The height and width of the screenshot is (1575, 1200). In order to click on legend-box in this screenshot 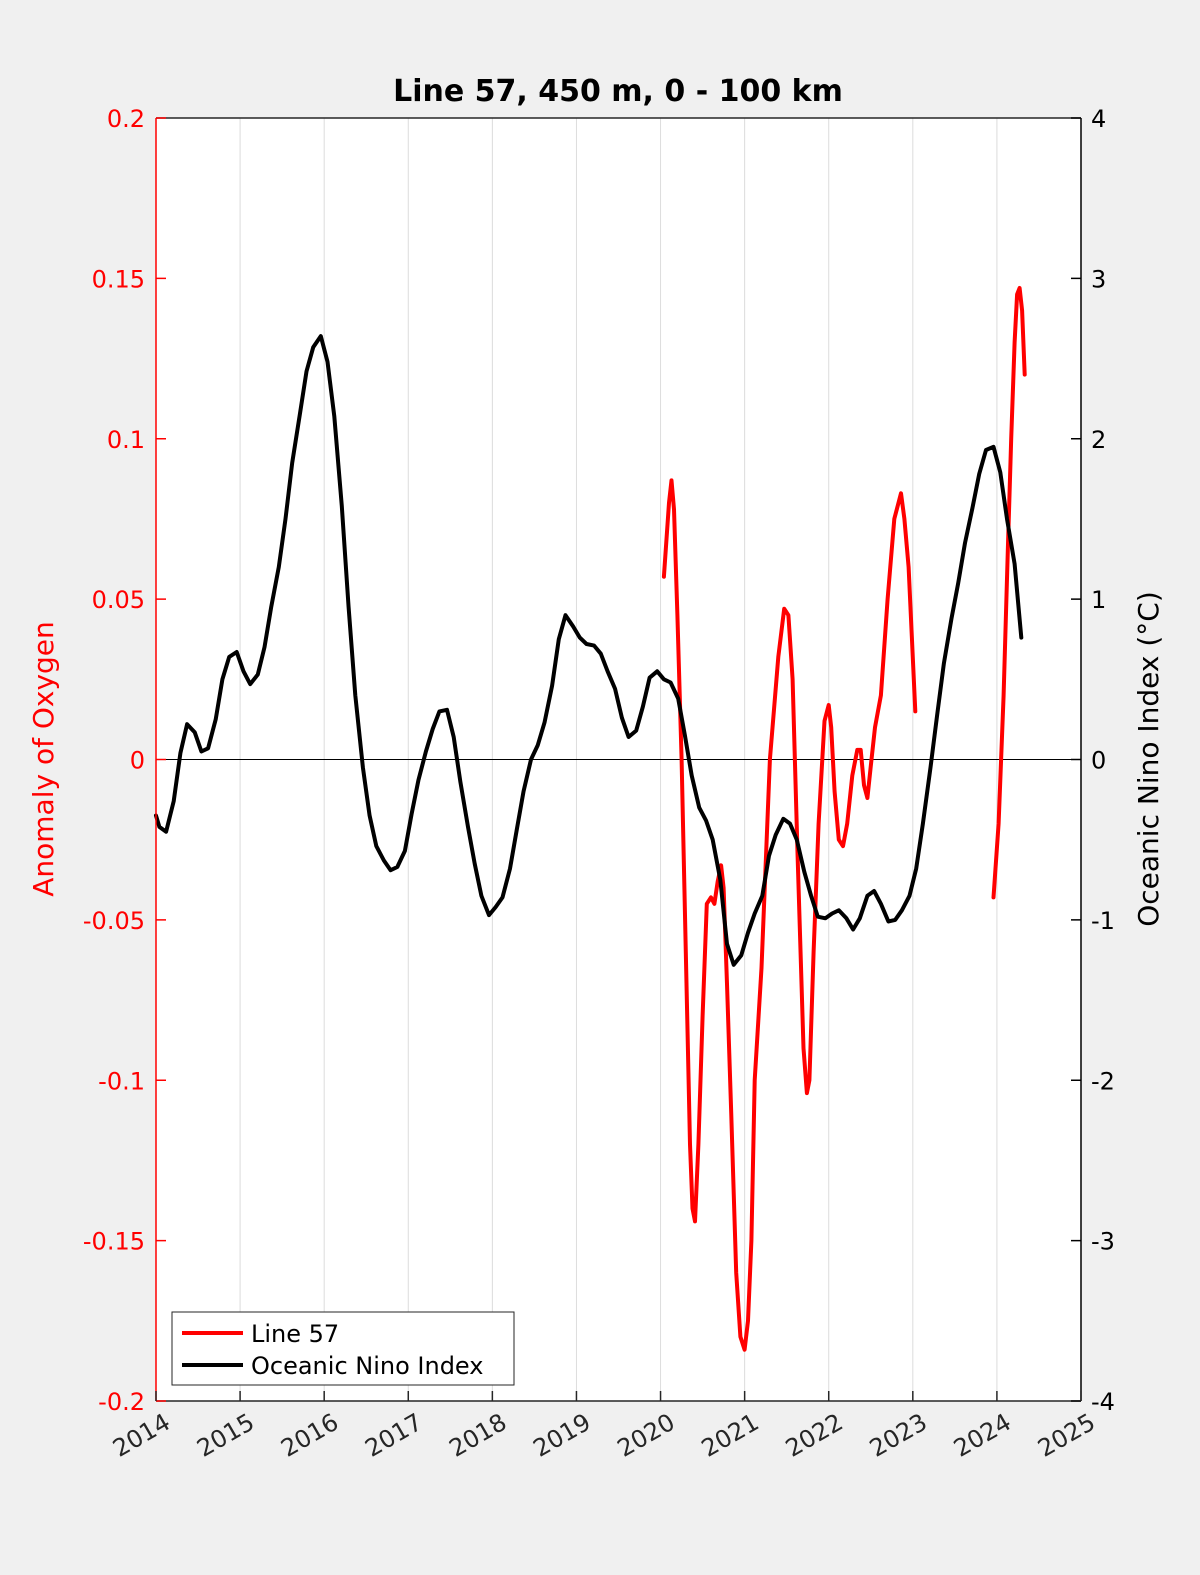, I will do `click(343, 1348)`.